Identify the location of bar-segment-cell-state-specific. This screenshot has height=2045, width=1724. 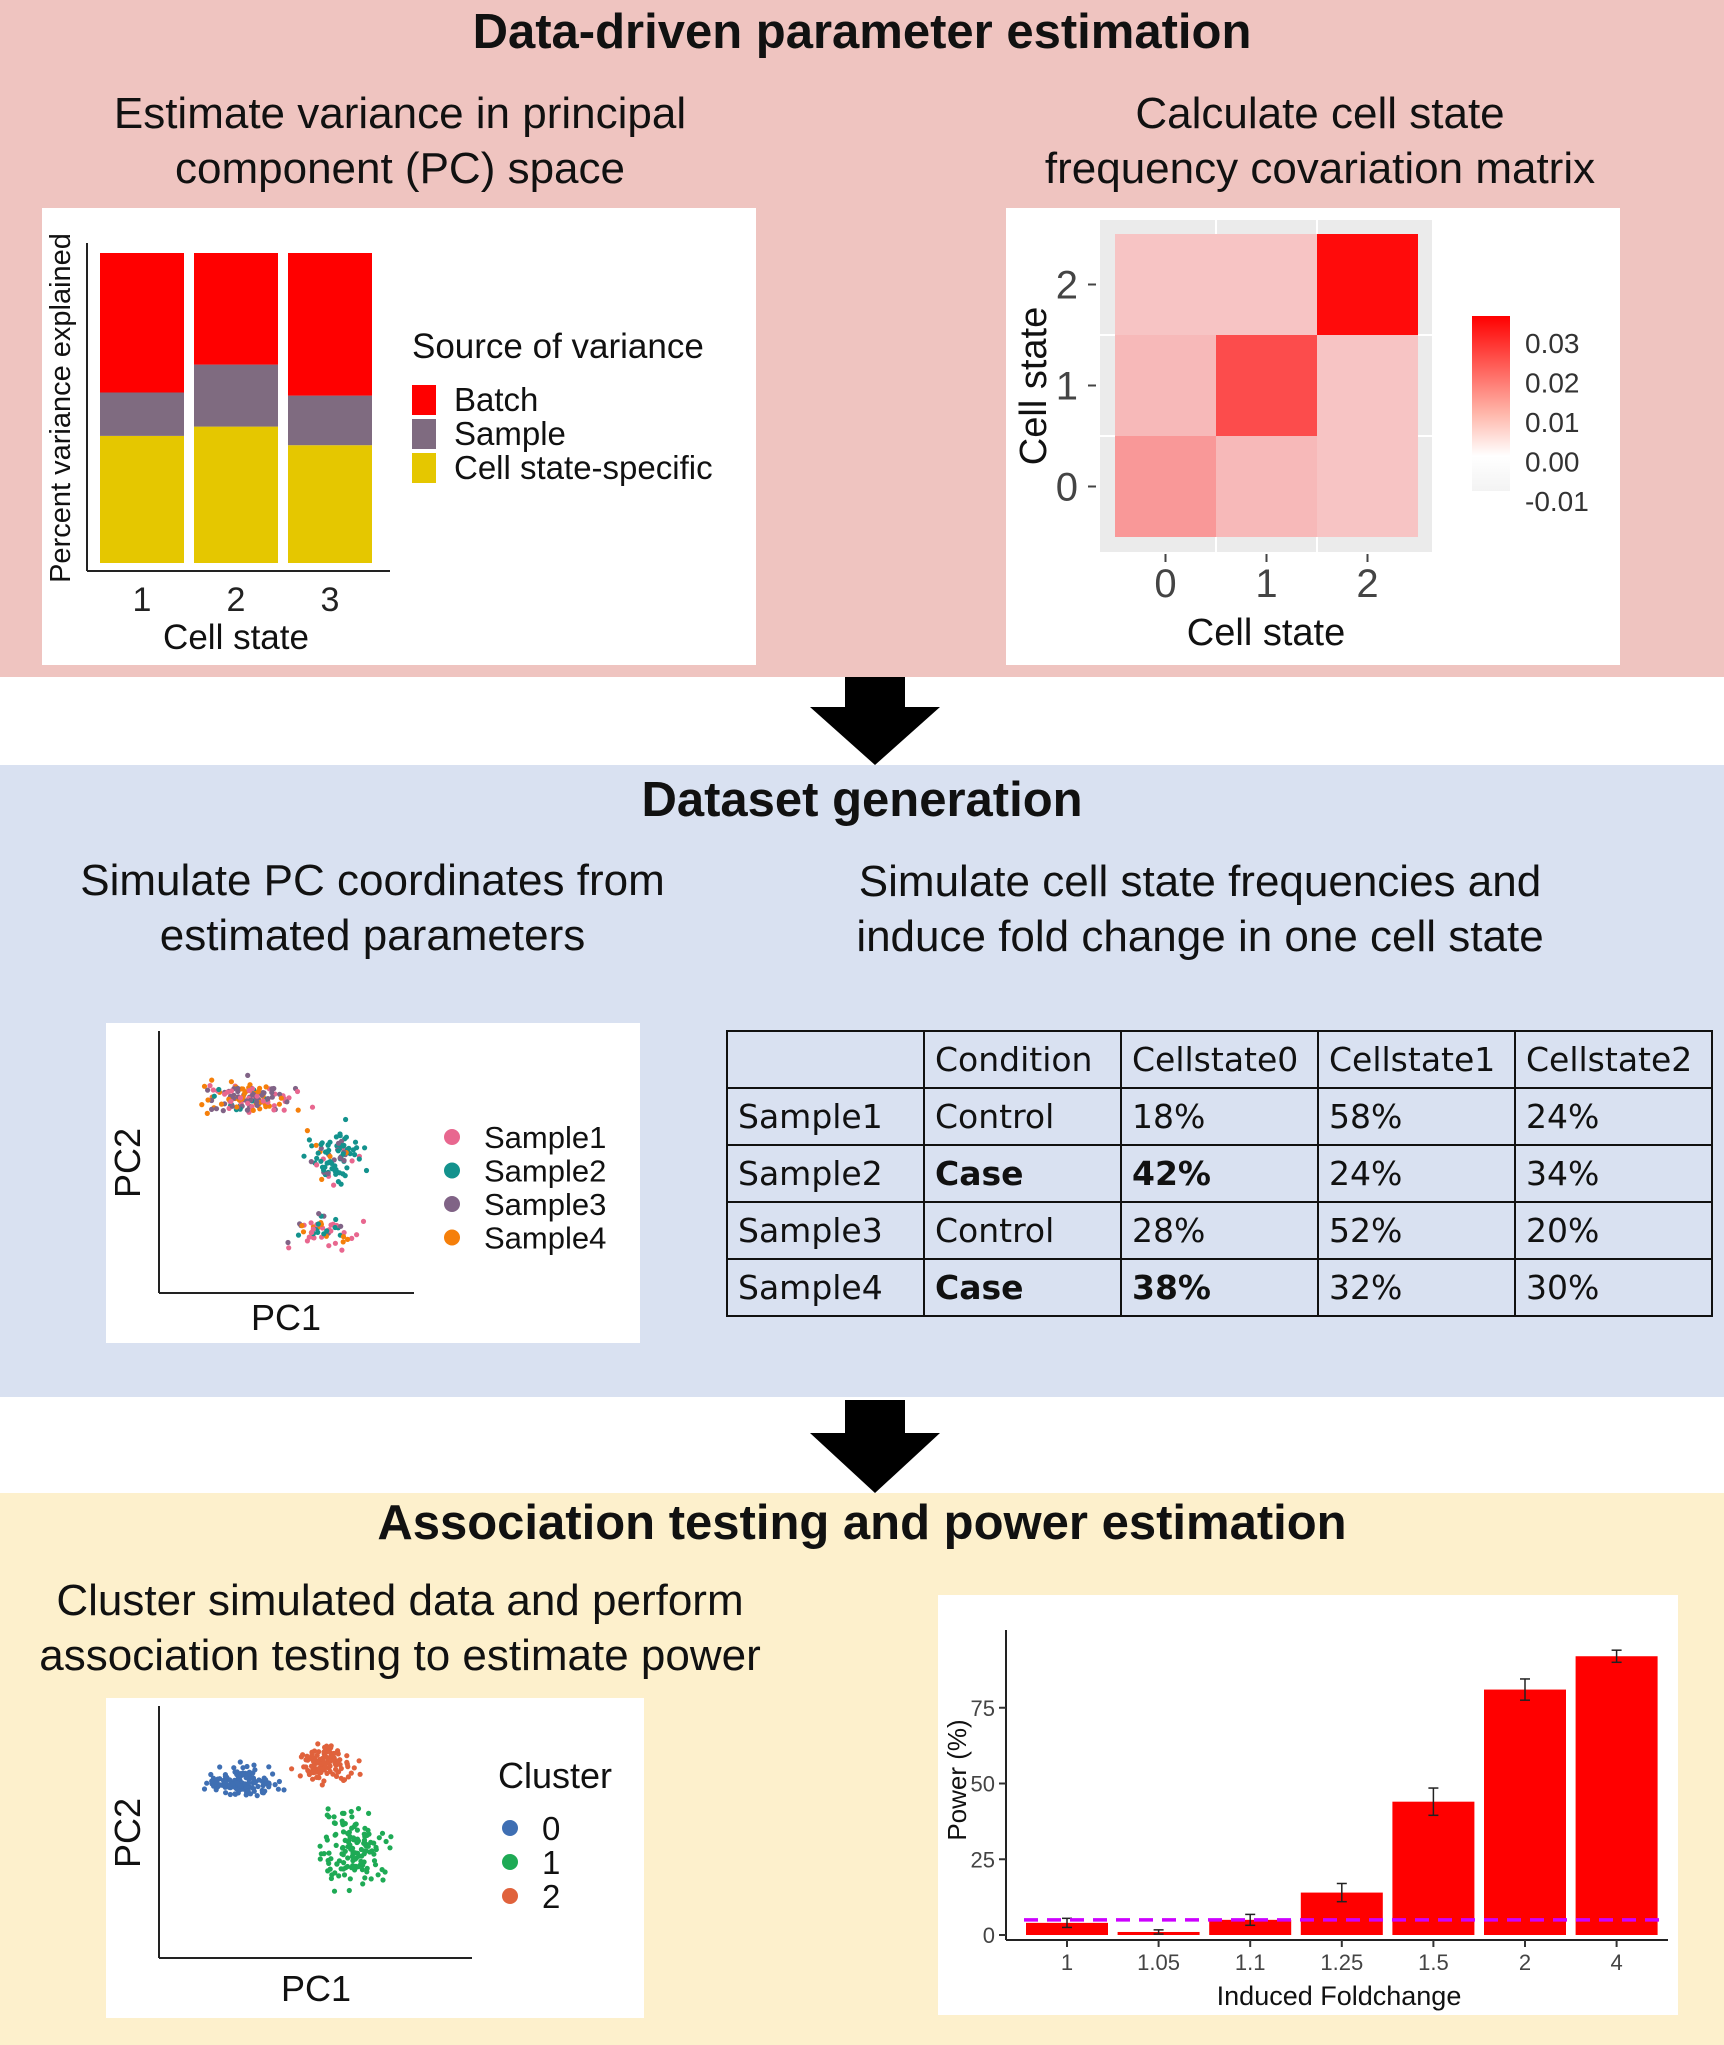
(236, 494).